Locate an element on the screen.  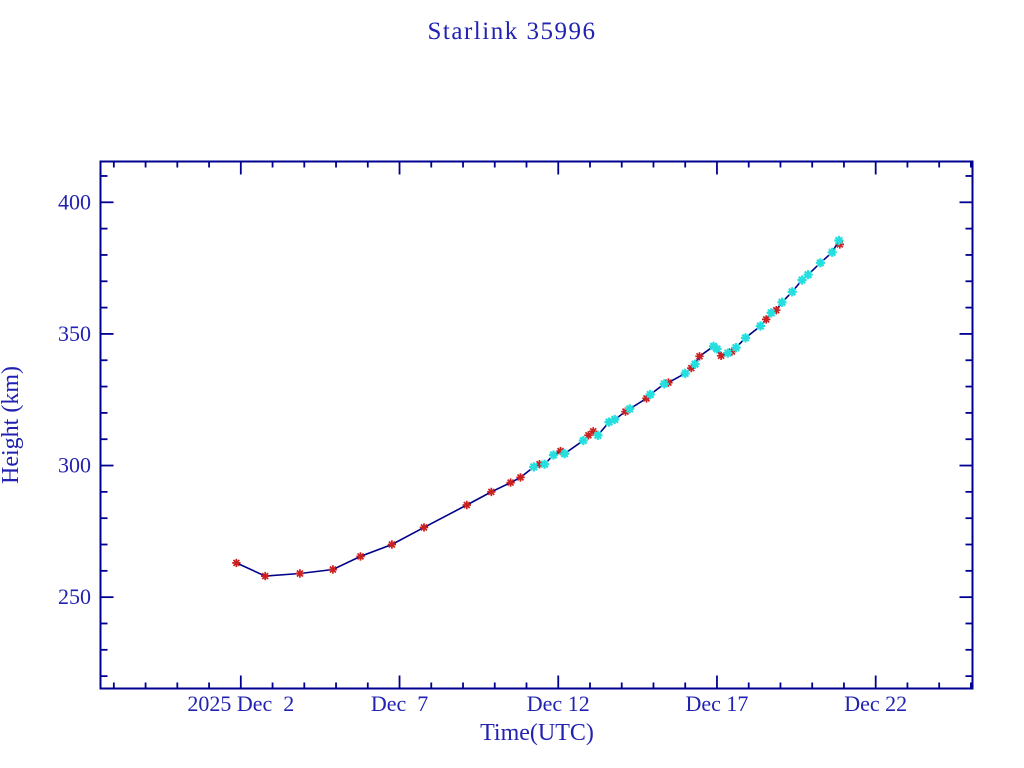
series-cyan-asterisk-points is located at coordinates (686, 353).